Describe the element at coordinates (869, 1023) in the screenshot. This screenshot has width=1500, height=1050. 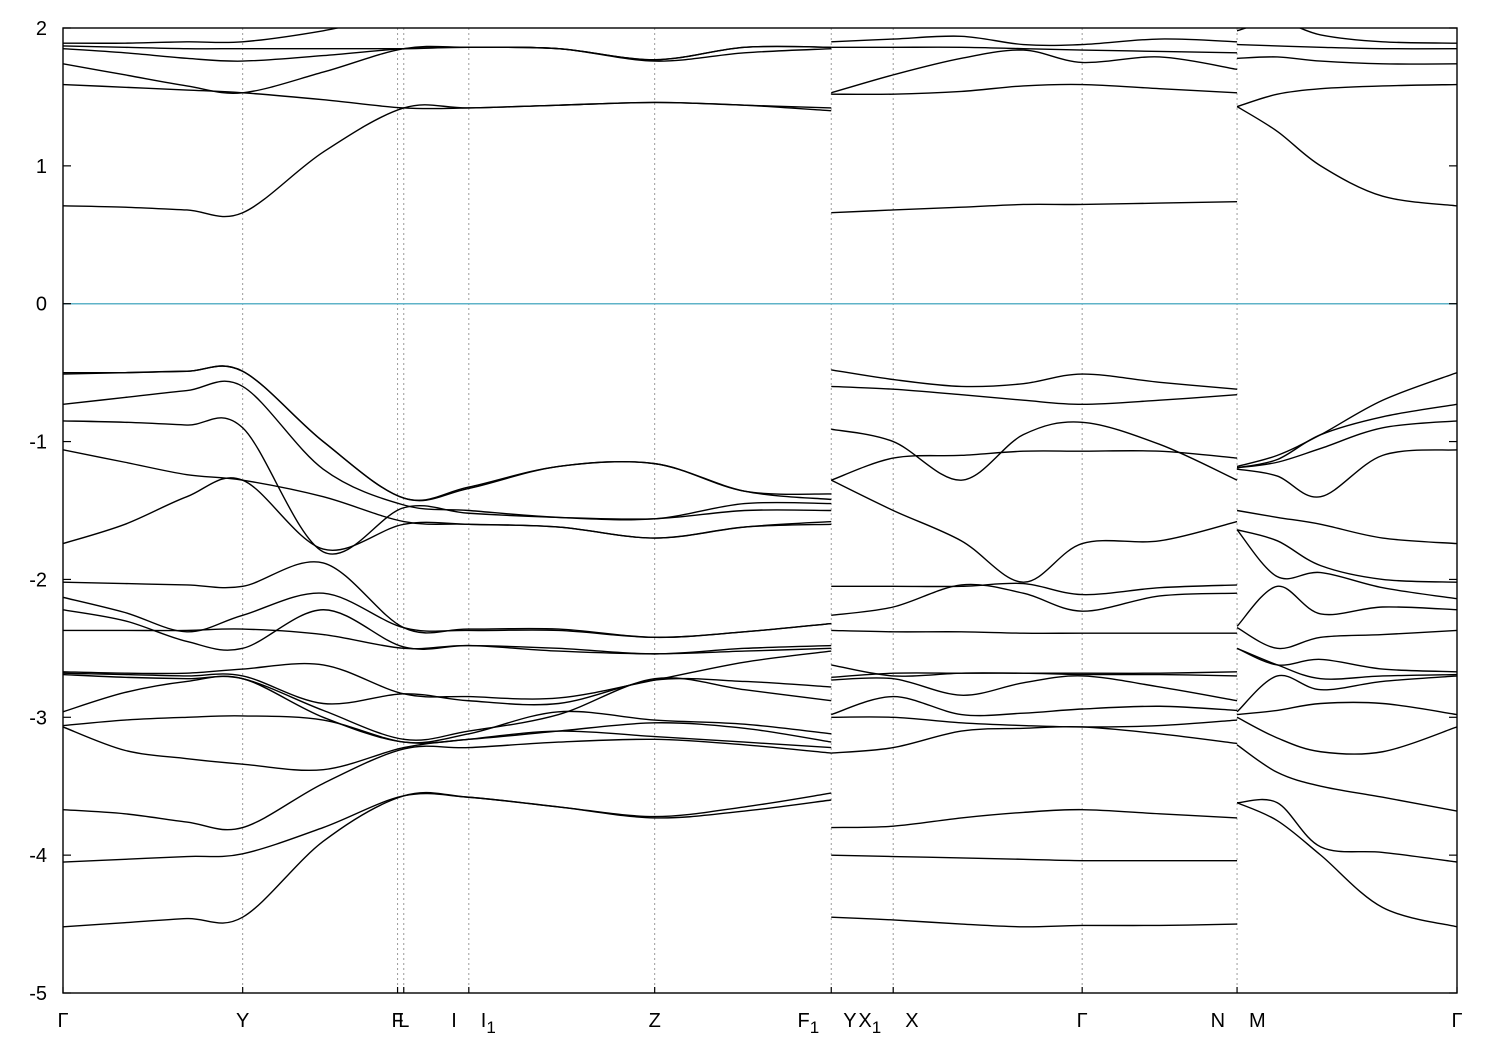
I see `x-tick-label-9: X1` at that location.